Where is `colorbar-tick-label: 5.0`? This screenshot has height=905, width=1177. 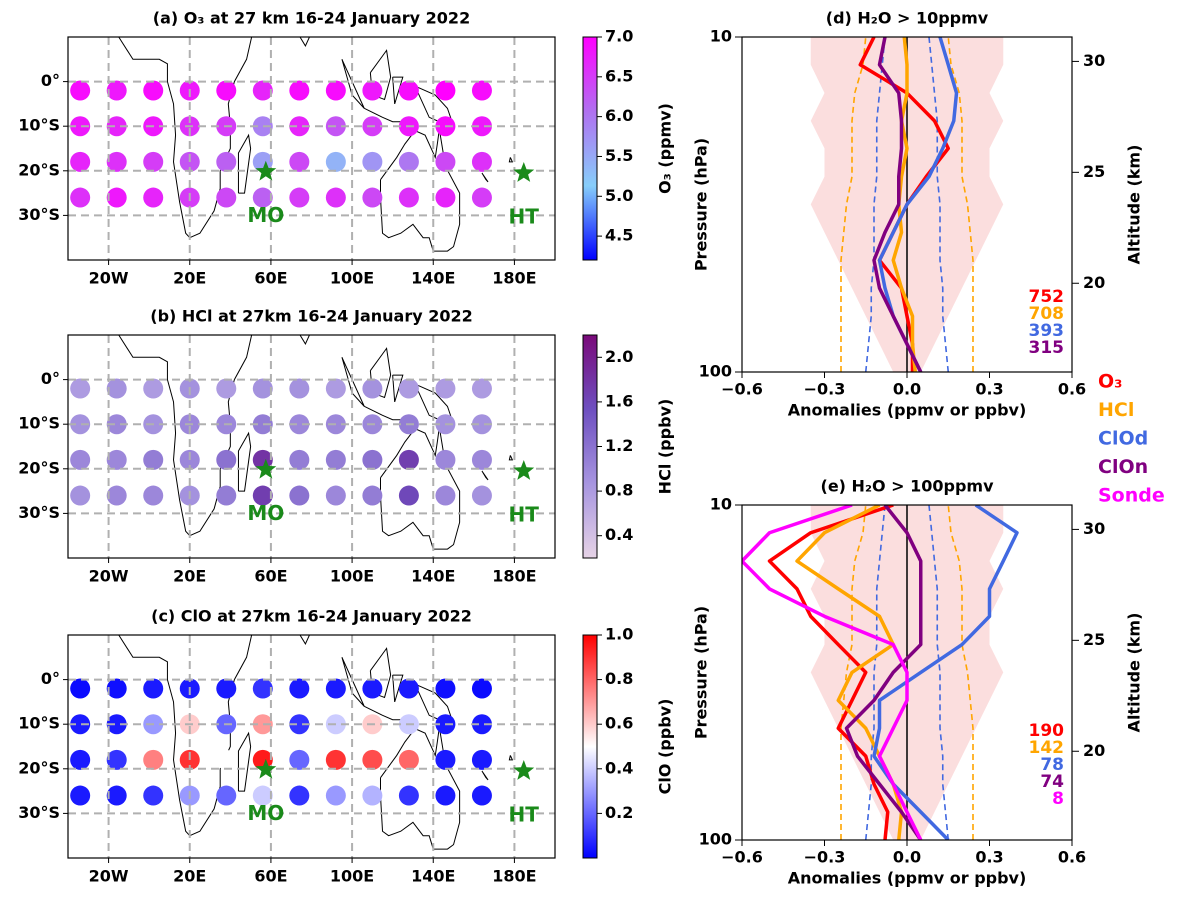 colorbar-tick-label: 5.0 is located at coordinates (619, 195).